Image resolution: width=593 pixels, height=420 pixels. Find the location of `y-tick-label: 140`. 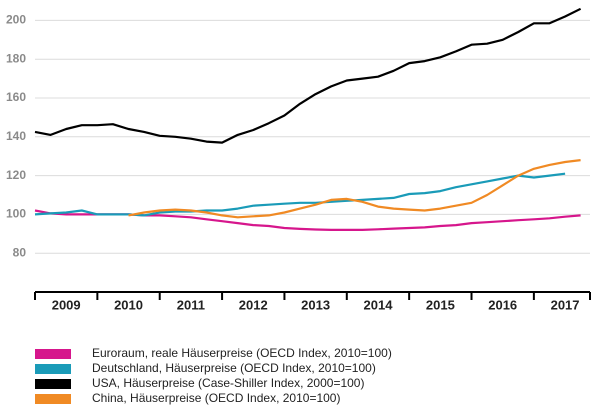

y-tick-label: 140 is located at coordinates (16, 136).